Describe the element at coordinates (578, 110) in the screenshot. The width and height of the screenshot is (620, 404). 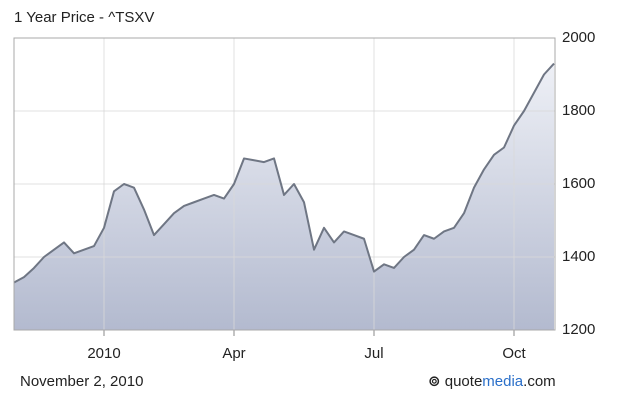
I see `y-tick-label: 1800` at that location.